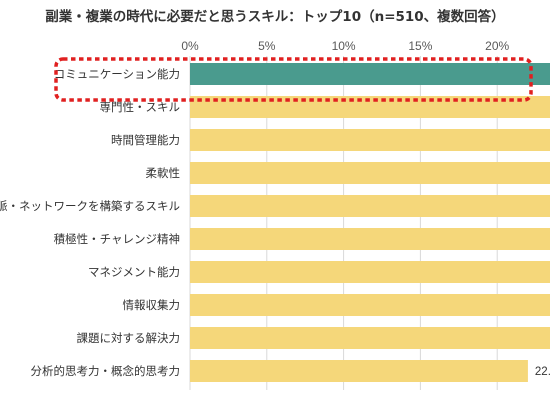 Image resolution: width=550 pixels, height=406 pixels. What do you see at coordinates (129, 338) in the screenshot?
I see `category-label: 課題に対する解決力` at bounding box center [129, 338].